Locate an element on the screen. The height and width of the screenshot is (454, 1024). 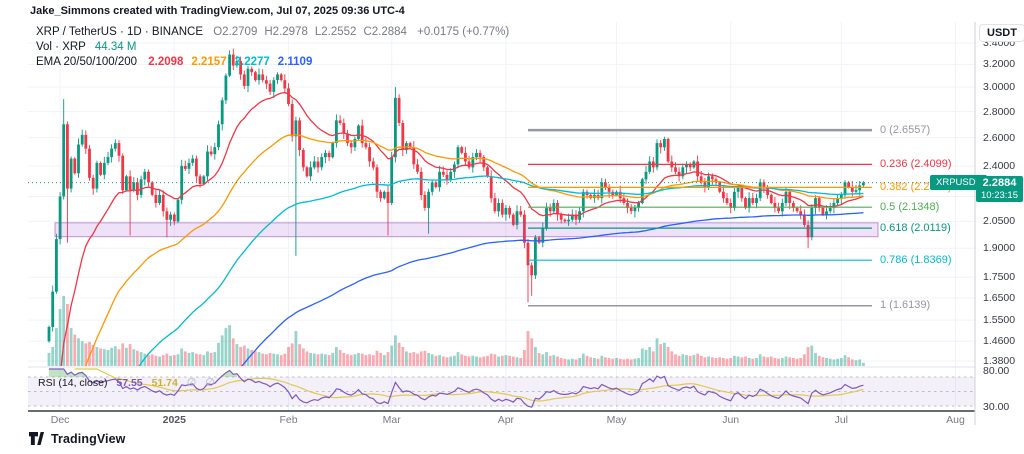
tradingview-logo: TradingView is located at coordinates (77, 438).